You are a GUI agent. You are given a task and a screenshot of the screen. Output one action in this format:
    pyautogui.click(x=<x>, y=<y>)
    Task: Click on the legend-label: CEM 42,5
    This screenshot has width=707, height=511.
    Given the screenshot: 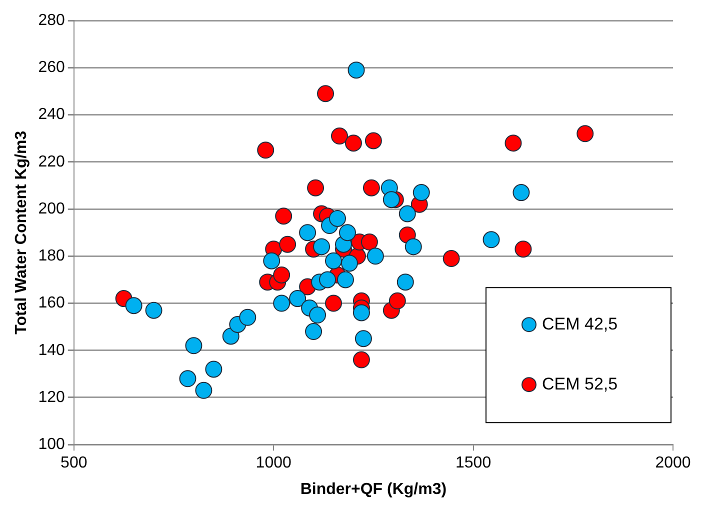 What is the action you would take?
    pyautogui.click(x=580, y=324)
    